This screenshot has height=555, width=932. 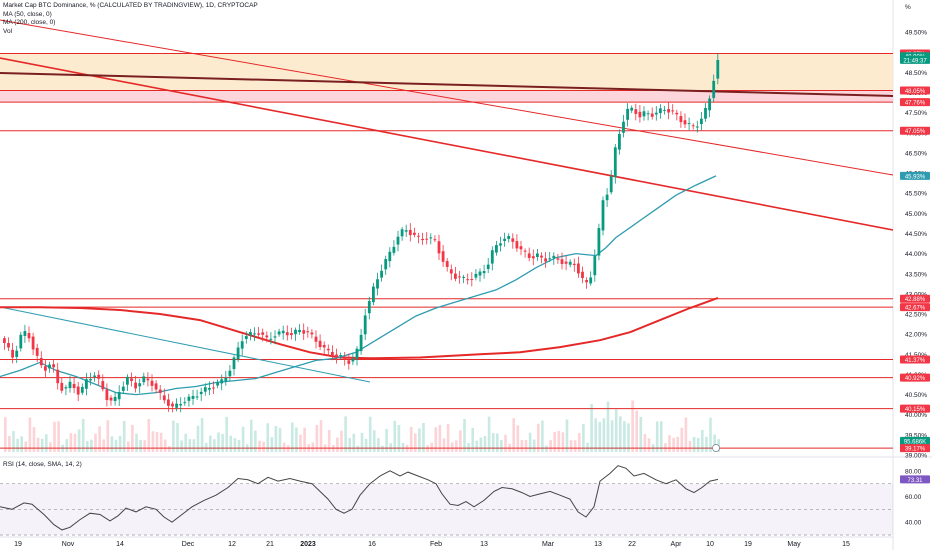 I want to click on price-tick-label: 46.50%, so click(x=916, y=153).